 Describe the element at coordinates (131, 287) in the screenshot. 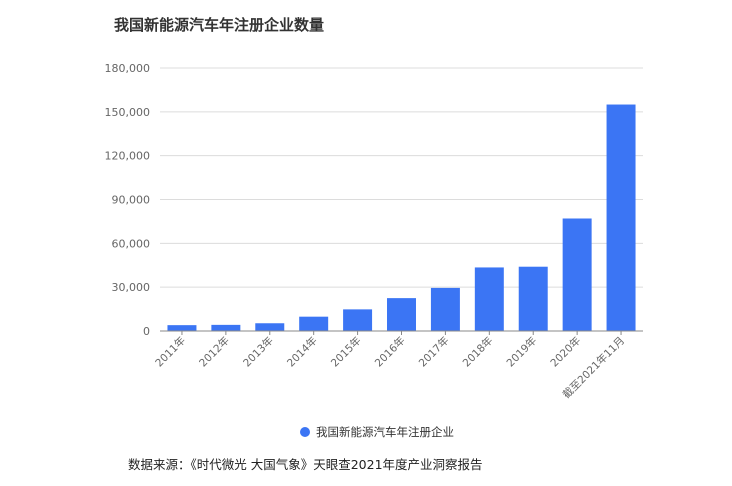

I see `y-tick-label: 30,000` at that location.